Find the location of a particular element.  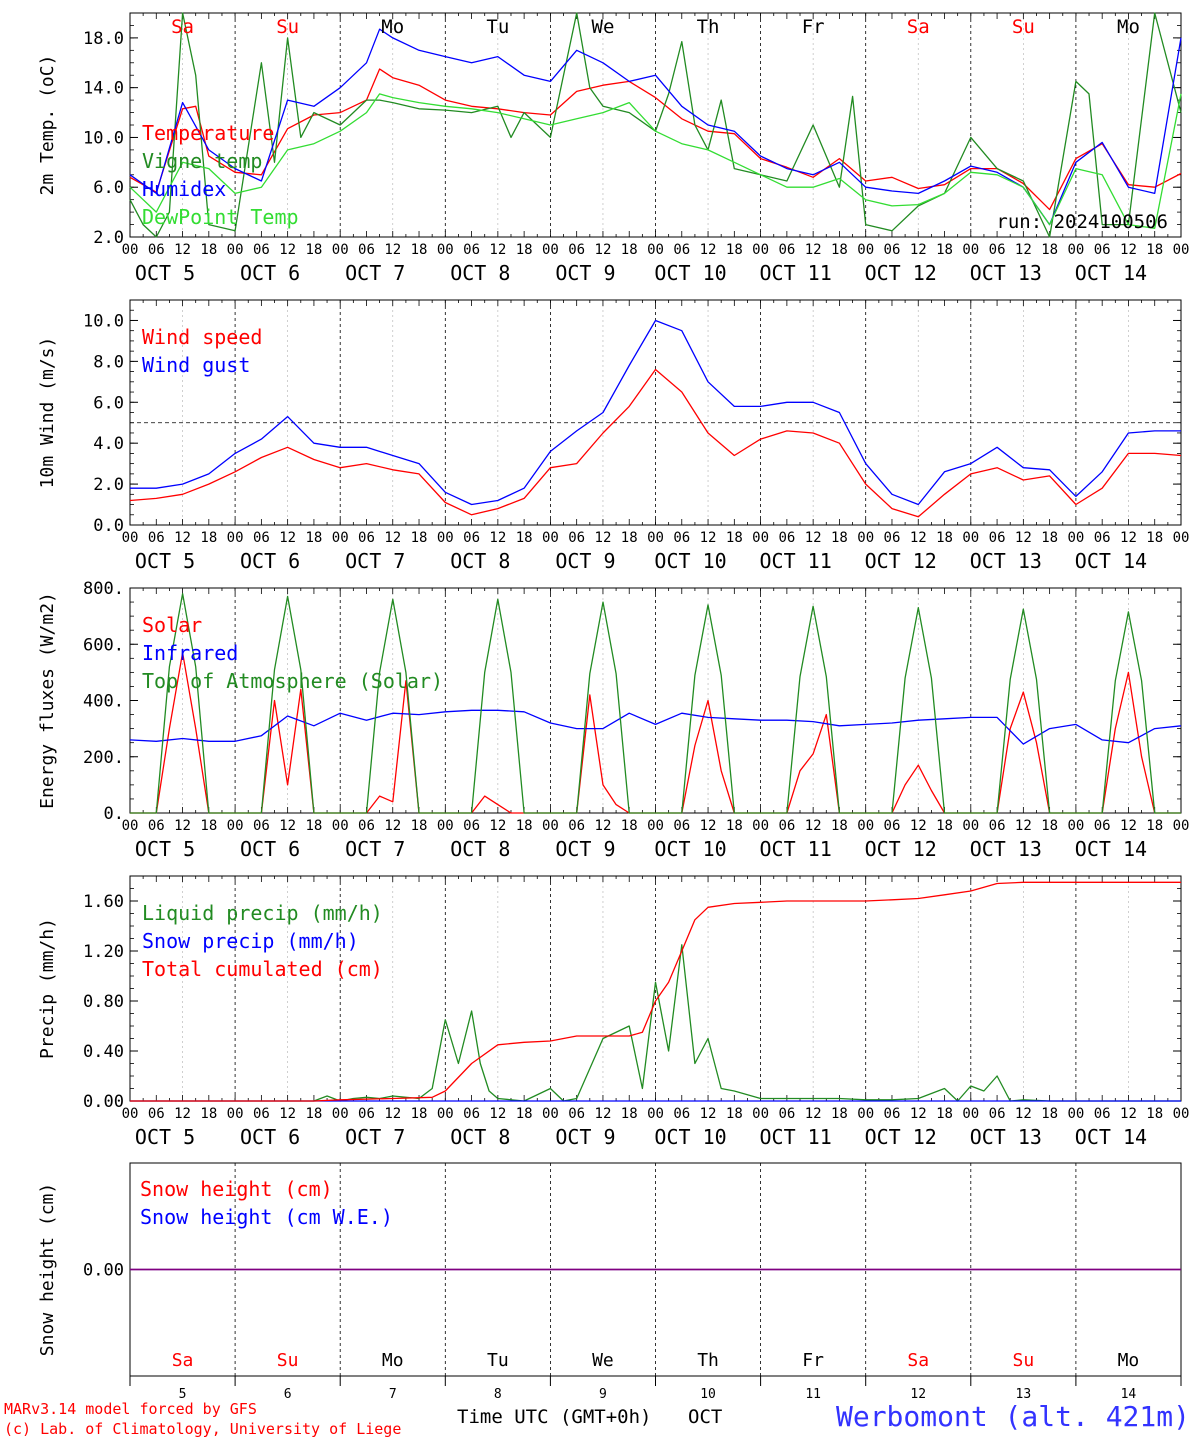

legend-entry: Wind speed is located at coordinates (202, 337).